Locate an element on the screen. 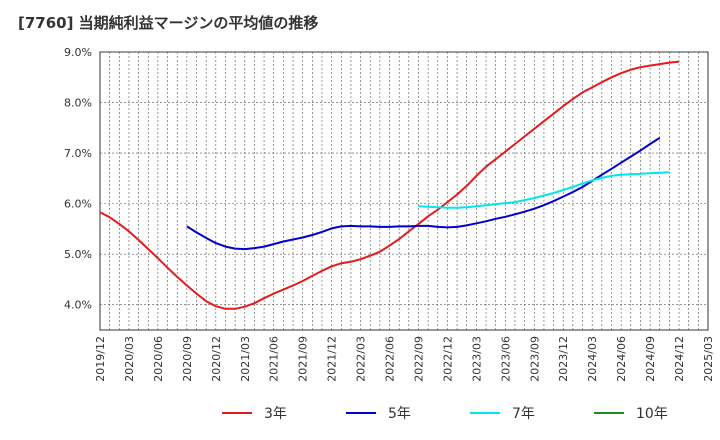 This screenshot has width=720, height=440. y-tick-label: 6.0% is located at coordinates (78, 204).